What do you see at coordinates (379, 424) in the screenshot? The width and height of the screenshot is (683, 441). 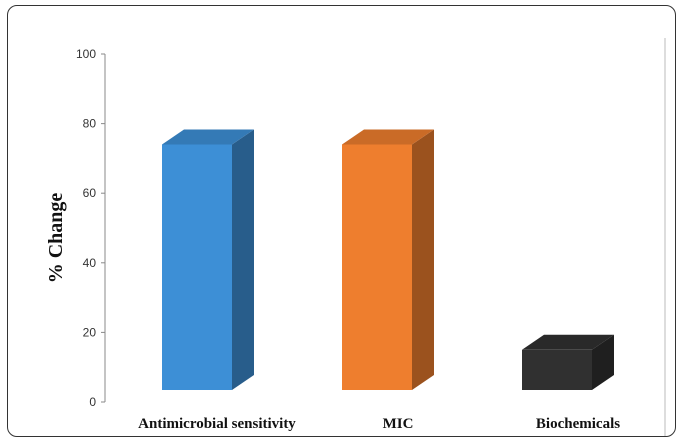 I see `x-axis-categories: Antimicrobial sensitivity MIC Biochemicals` at bounding box center [379, 424].